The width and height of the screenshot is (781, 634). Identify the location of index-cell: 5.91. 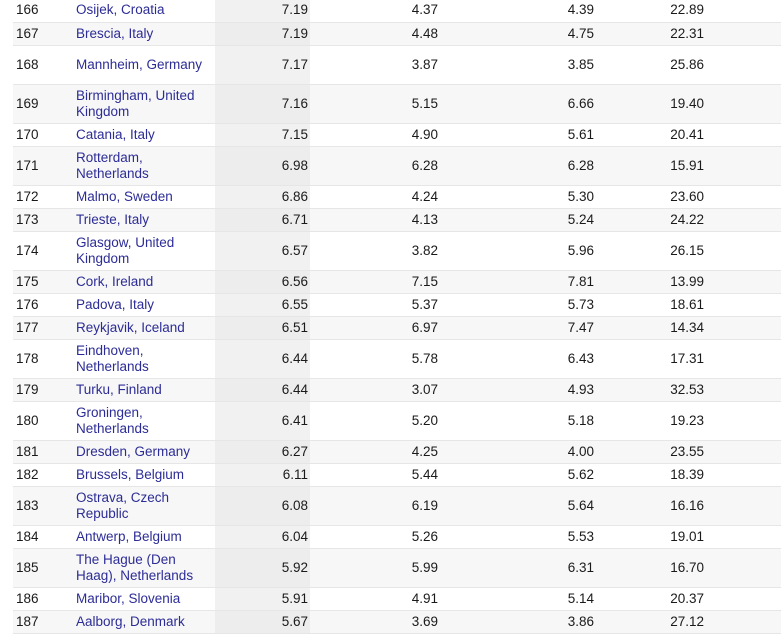
(262, 598).